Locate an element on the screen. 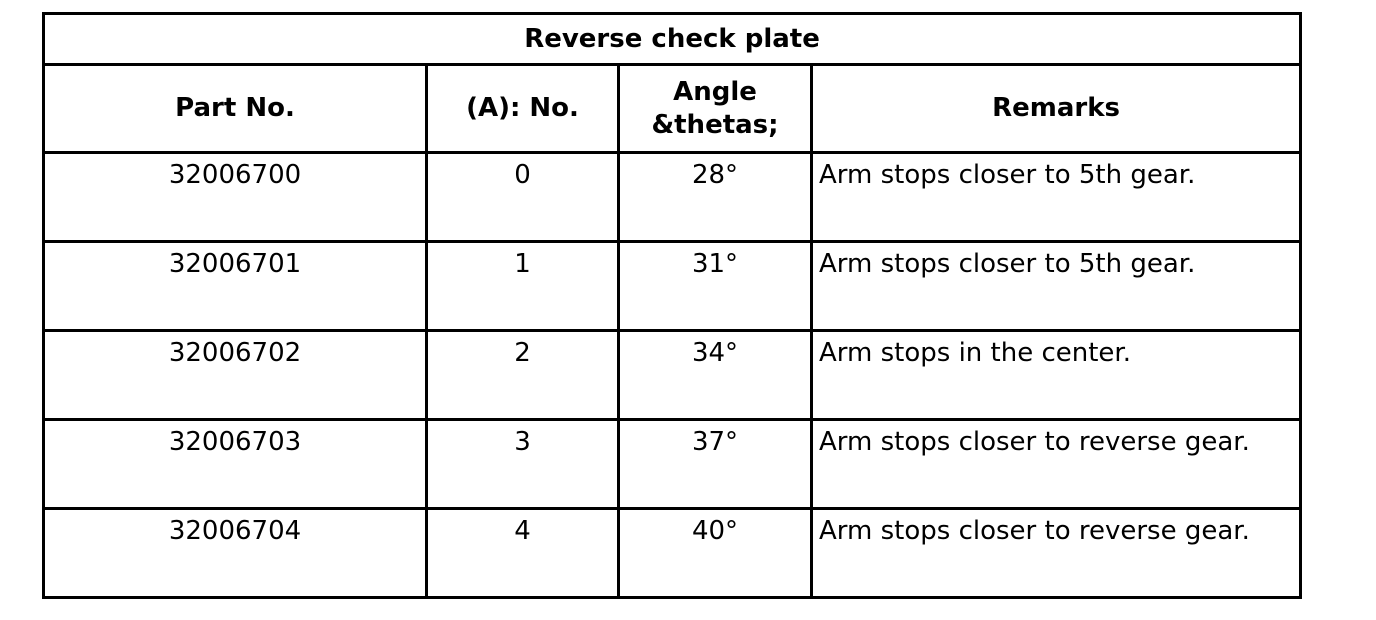  column-header-angle: Angle &thetas; is located at coordinates (715, 108).